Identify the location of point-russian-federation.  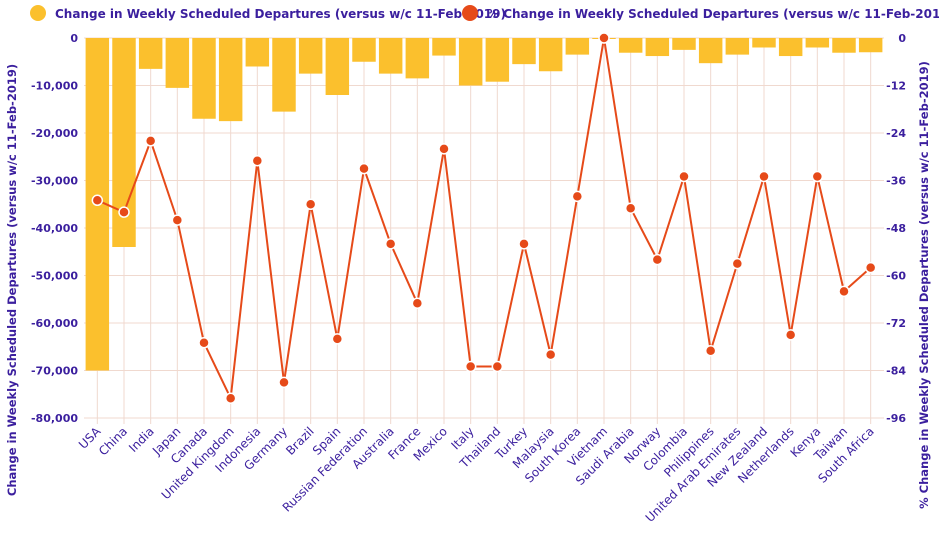
(364, 168).